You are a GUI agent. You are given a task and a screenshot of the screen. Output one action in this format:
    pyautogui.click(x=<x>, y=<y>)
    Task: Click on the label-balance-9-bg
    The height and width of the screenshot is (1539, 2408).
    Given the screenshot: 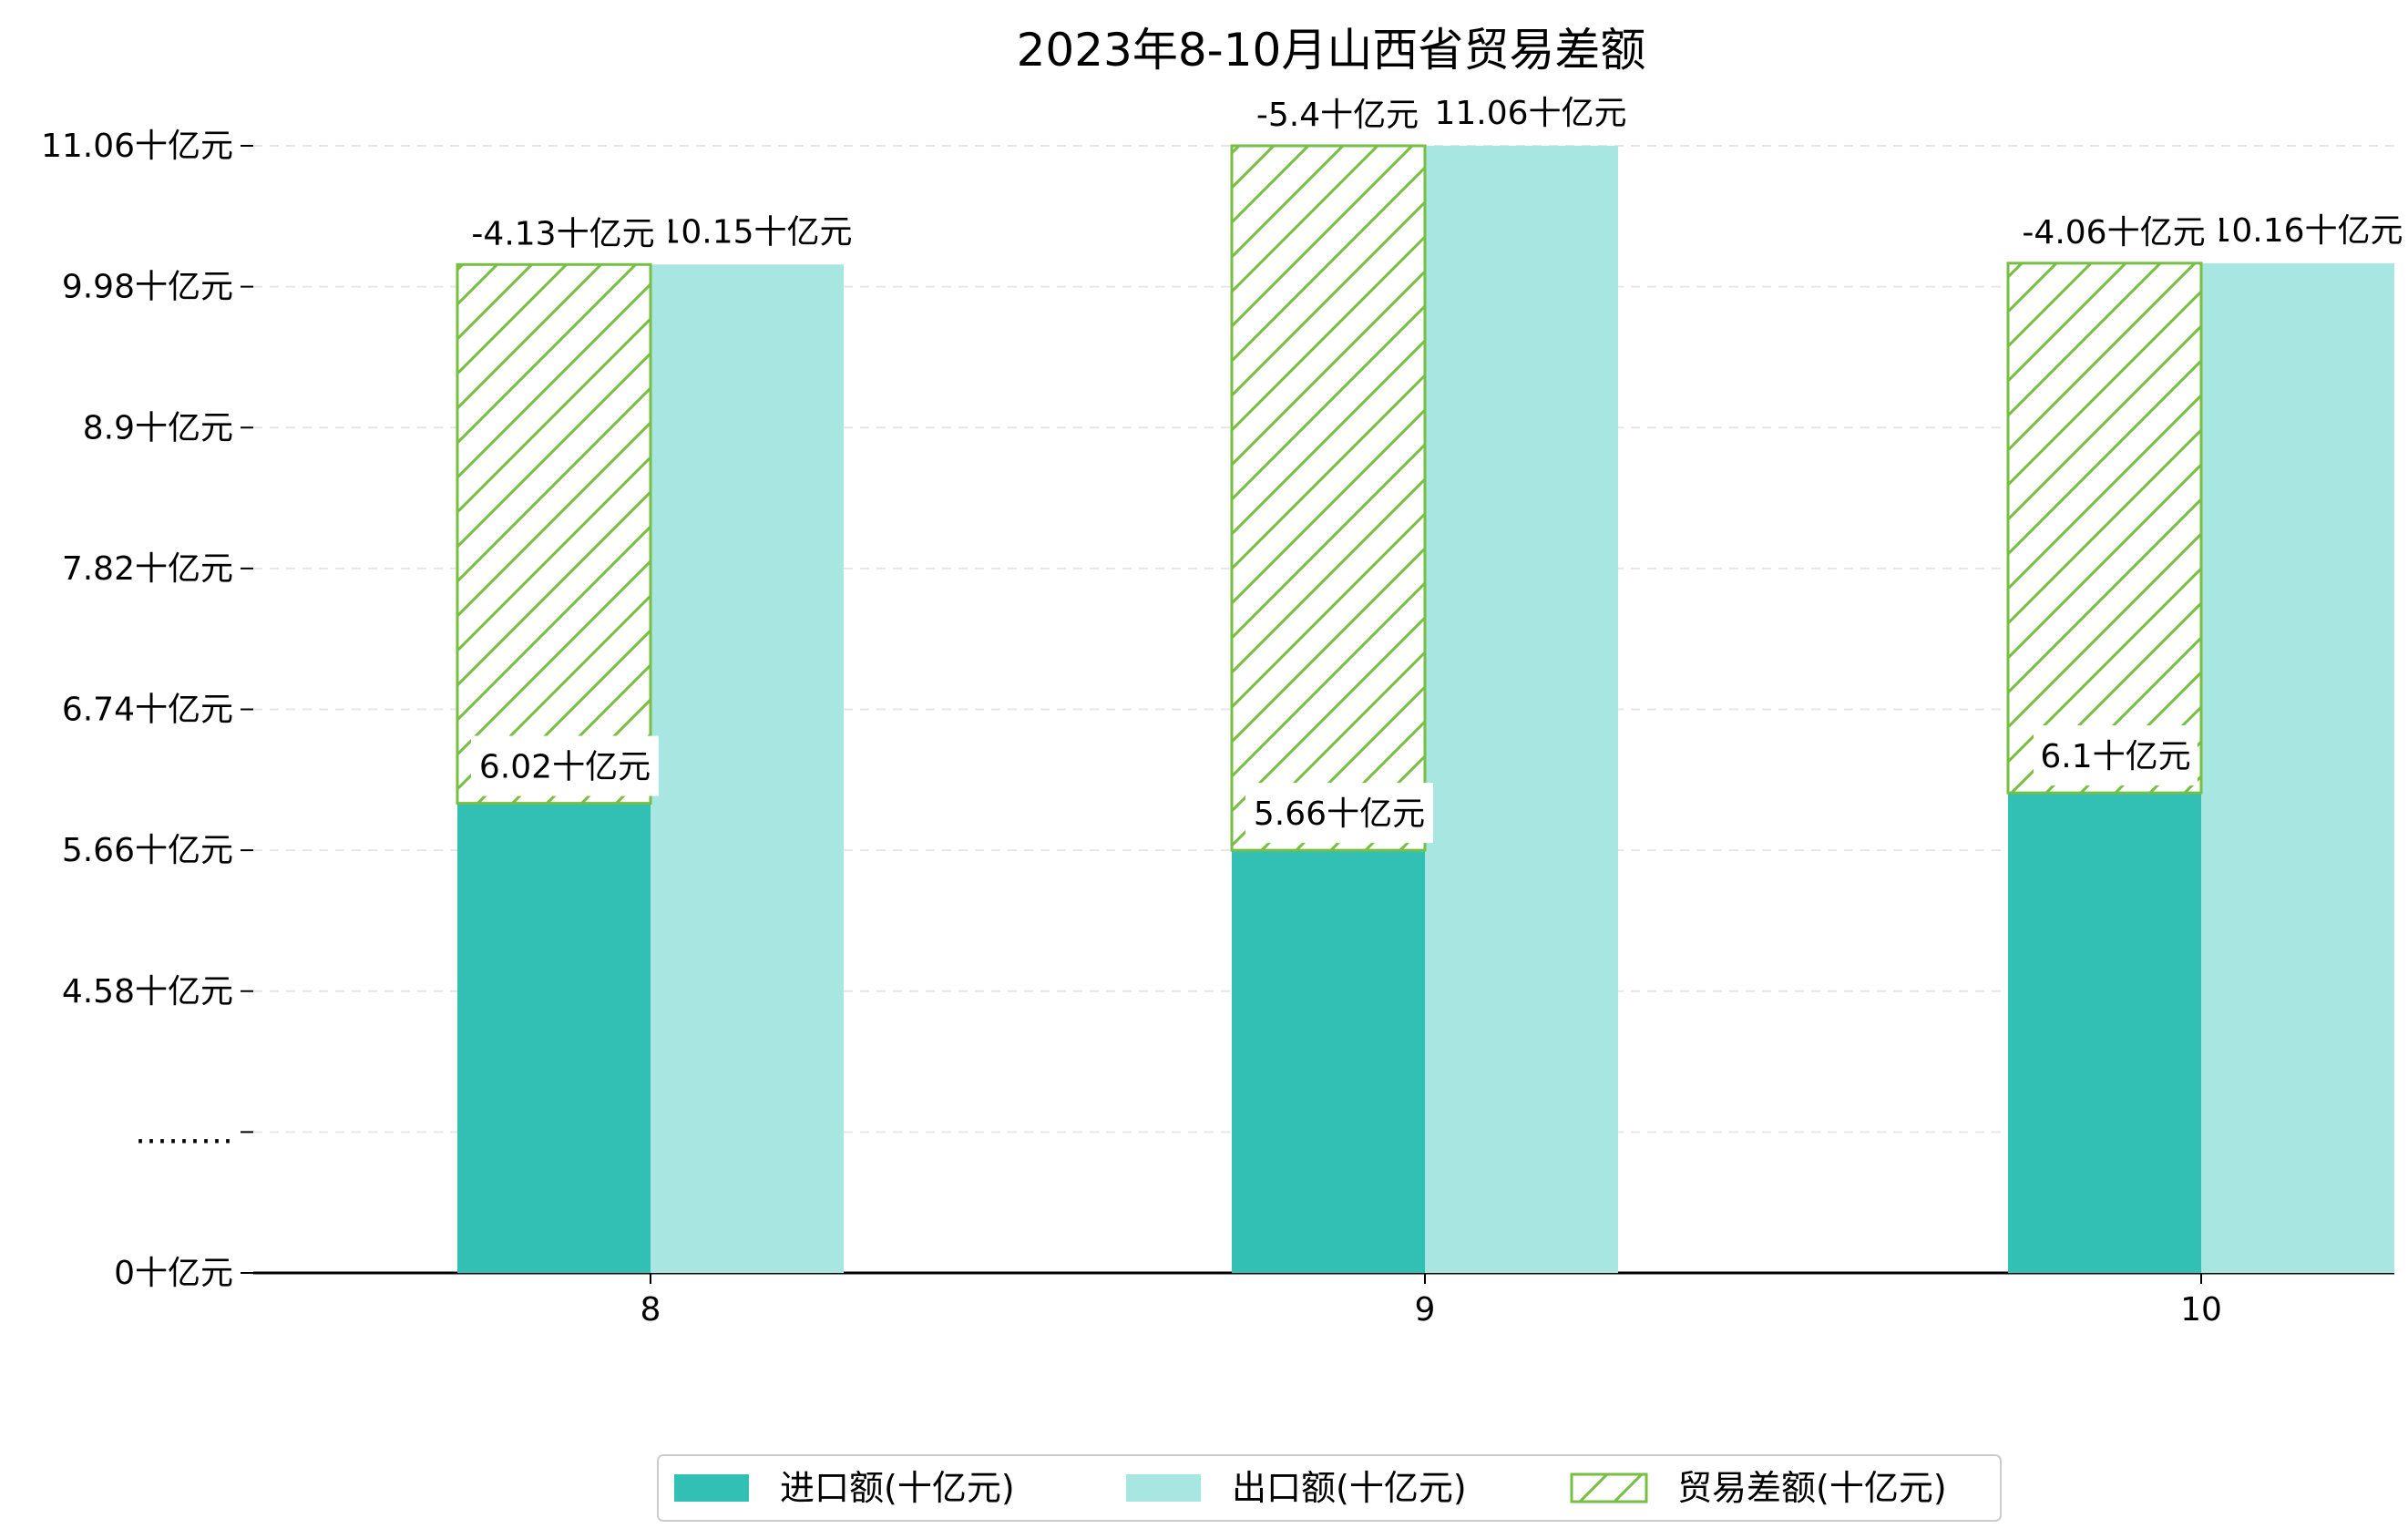 What is the action you would take?
    pyautogui.click(x=1337, y=114)
    